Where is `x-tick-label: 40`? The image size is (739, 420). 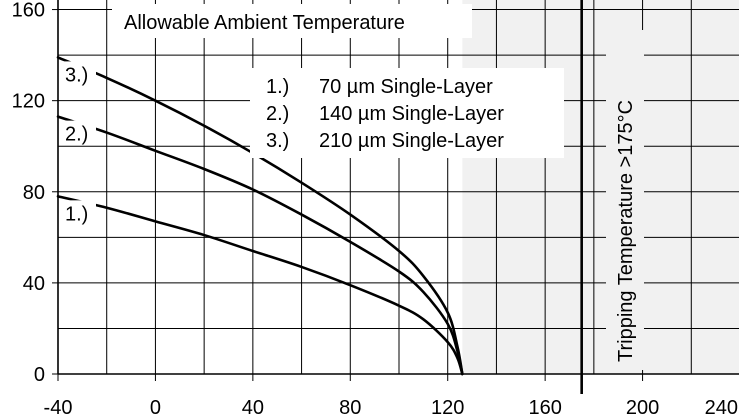
x-tick-label: 40 is located at coordinates (253, 408).